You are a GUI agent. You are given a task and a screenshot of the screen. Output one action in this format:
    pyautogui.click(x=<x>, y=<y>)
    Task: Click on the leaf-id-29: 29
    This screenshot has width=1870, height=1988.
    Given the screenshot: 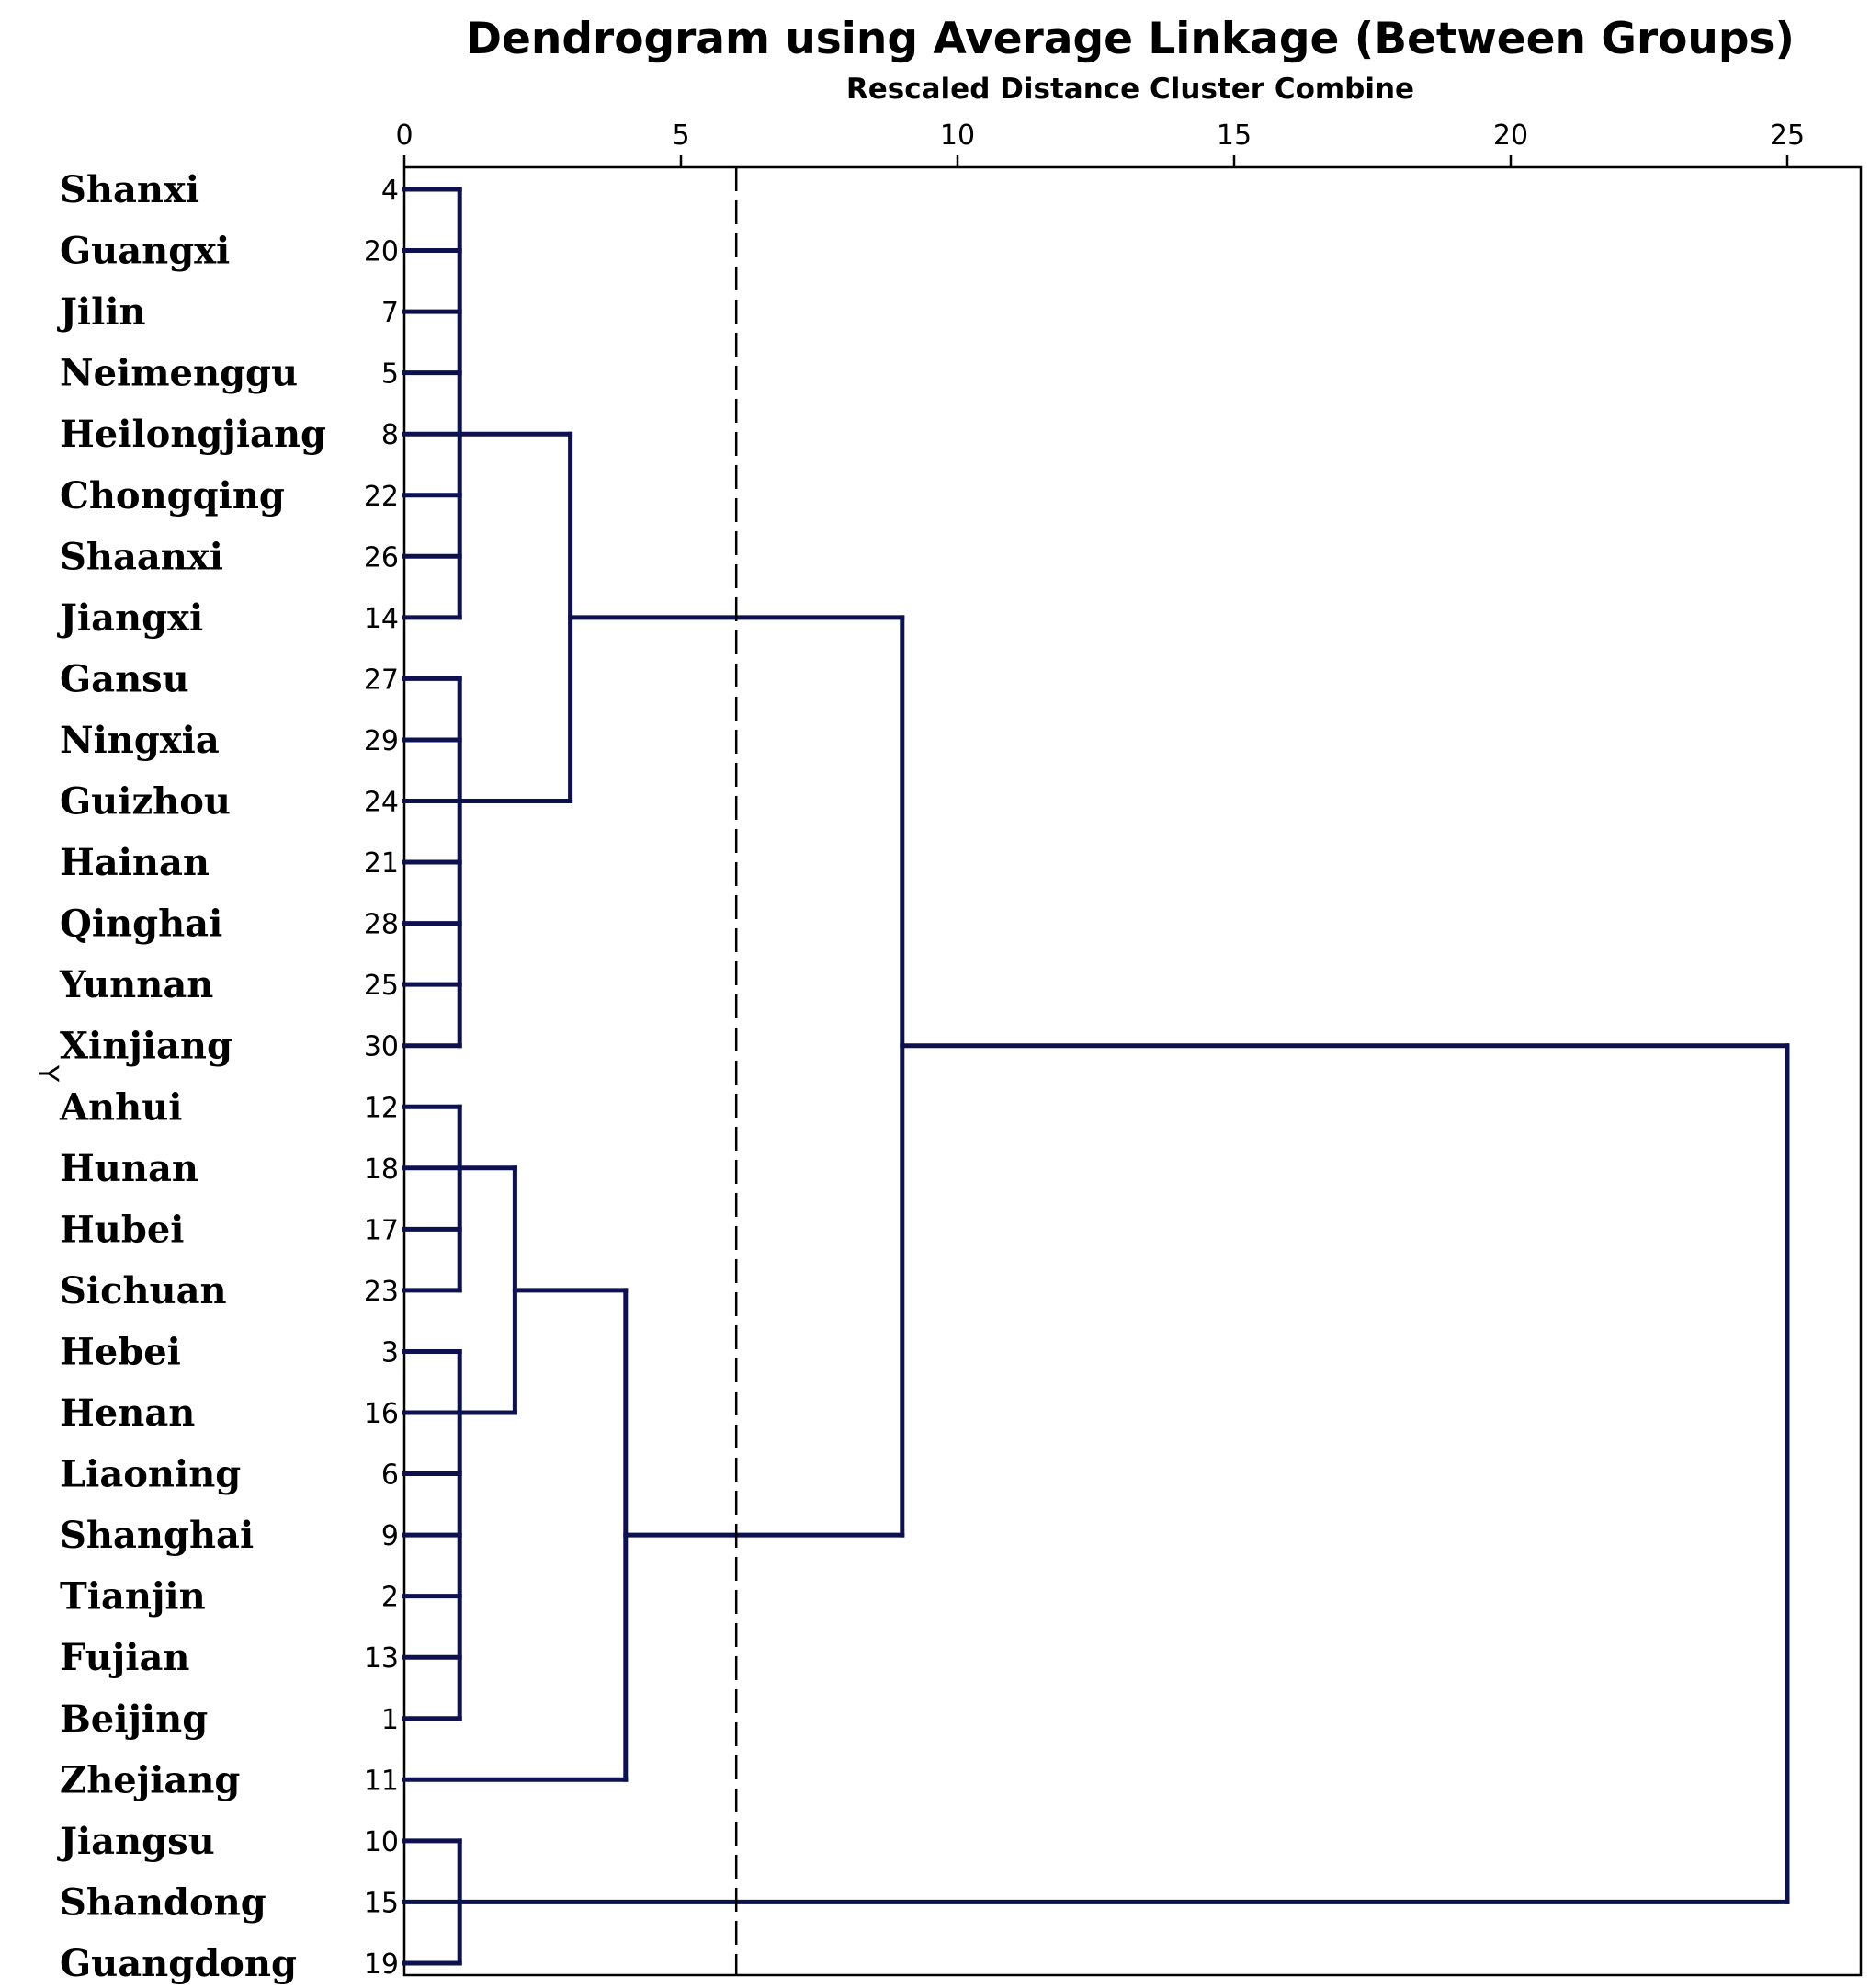 What is the action you would take?
    pyautogui.click(x=381, y=741)
    